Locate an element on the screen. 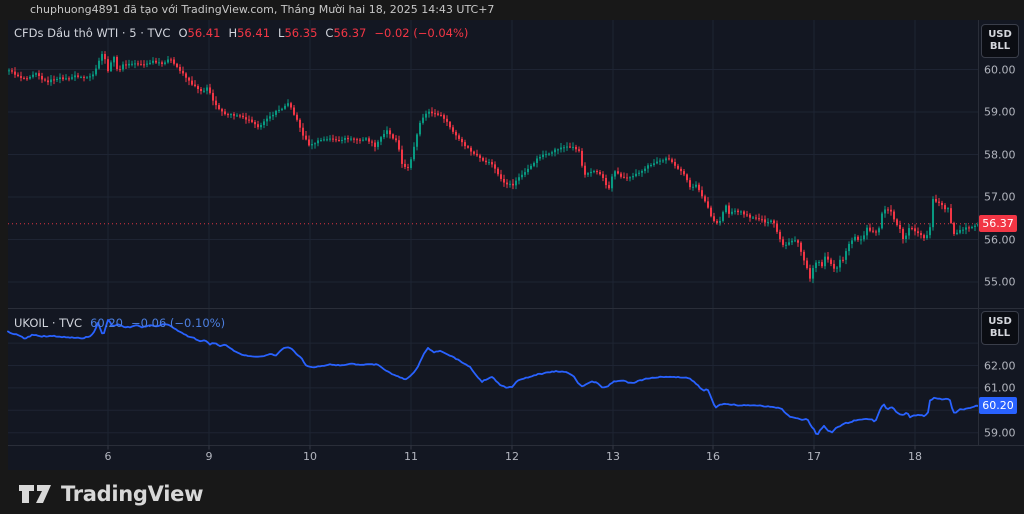 Image resolution: width=1024 pixels, height=514 pixels. time-tick-13: 13 is located at coordinates (613, 456).